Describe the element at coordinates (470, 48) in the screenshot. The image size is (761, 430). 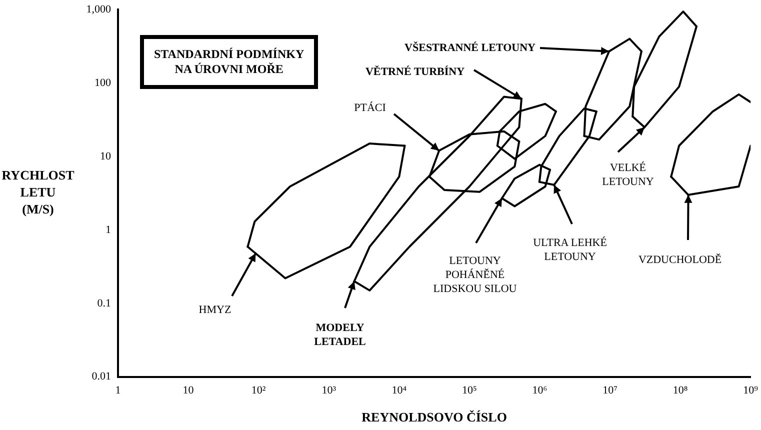
I see `annotation: VŠESTRANNÉ LETOUNY` at that location.